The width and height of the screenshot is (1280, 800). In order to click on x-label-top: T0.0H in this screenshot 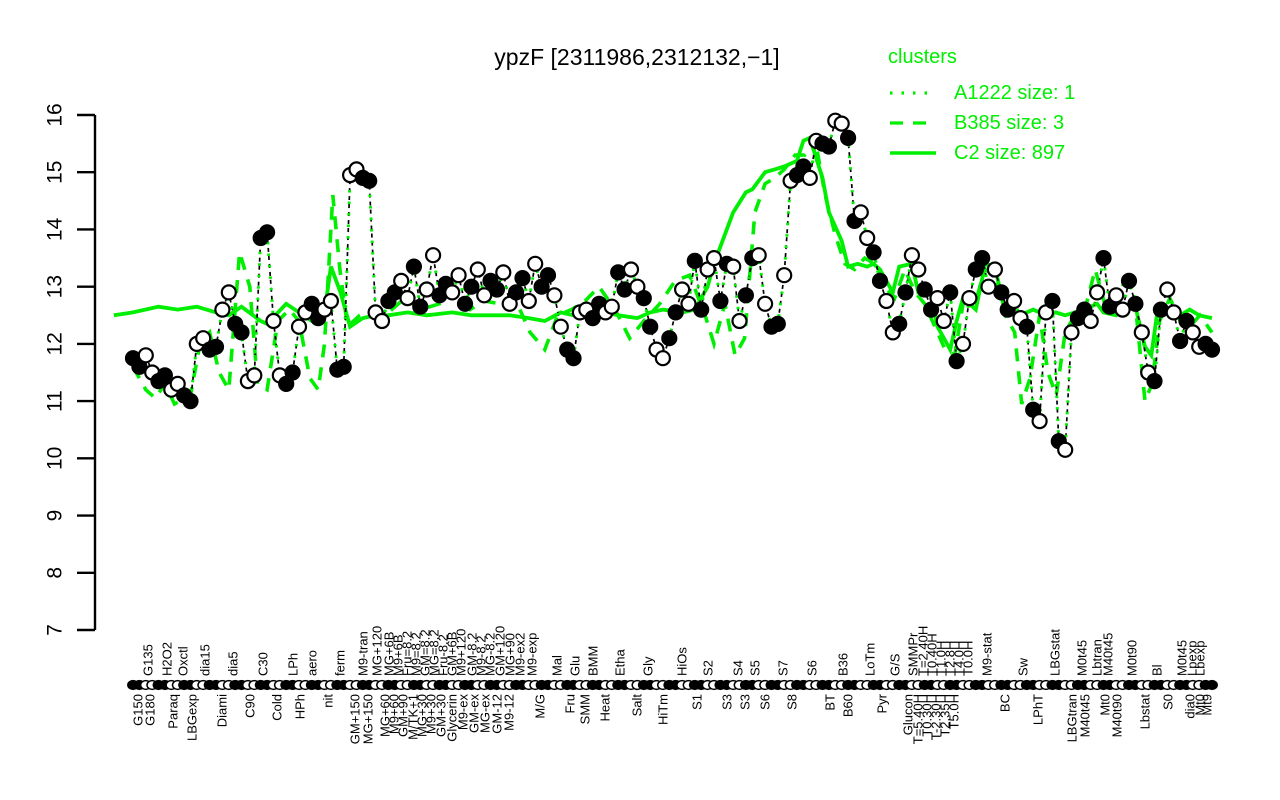, I will do `click(968, 658)`.